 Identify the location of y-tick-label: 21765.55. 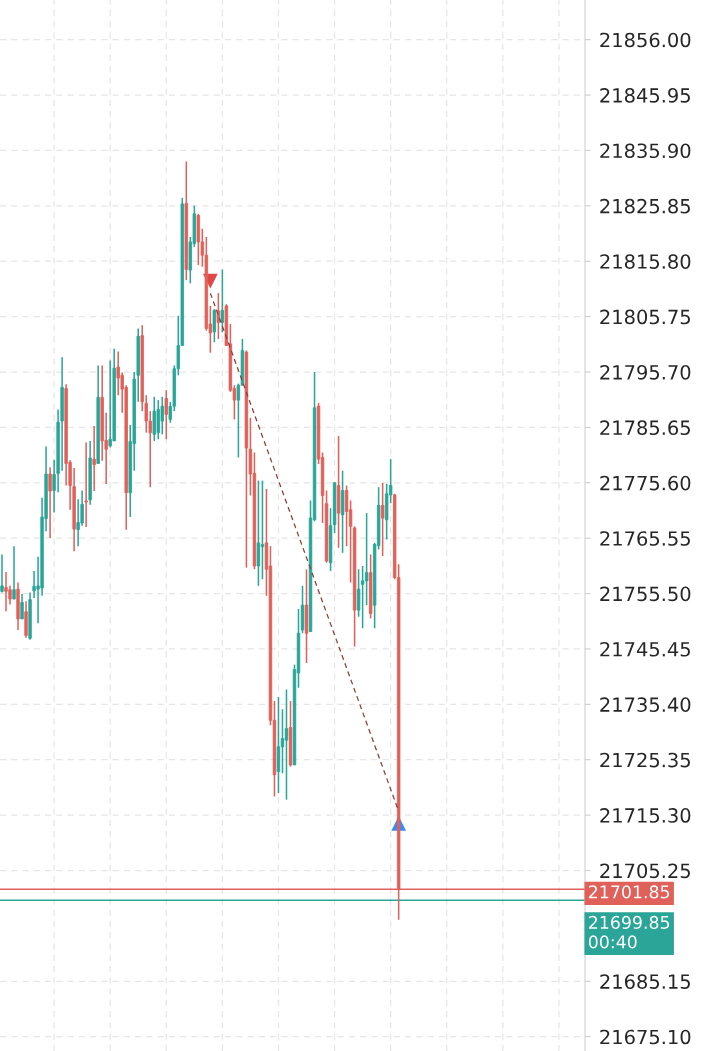
(645, 538).